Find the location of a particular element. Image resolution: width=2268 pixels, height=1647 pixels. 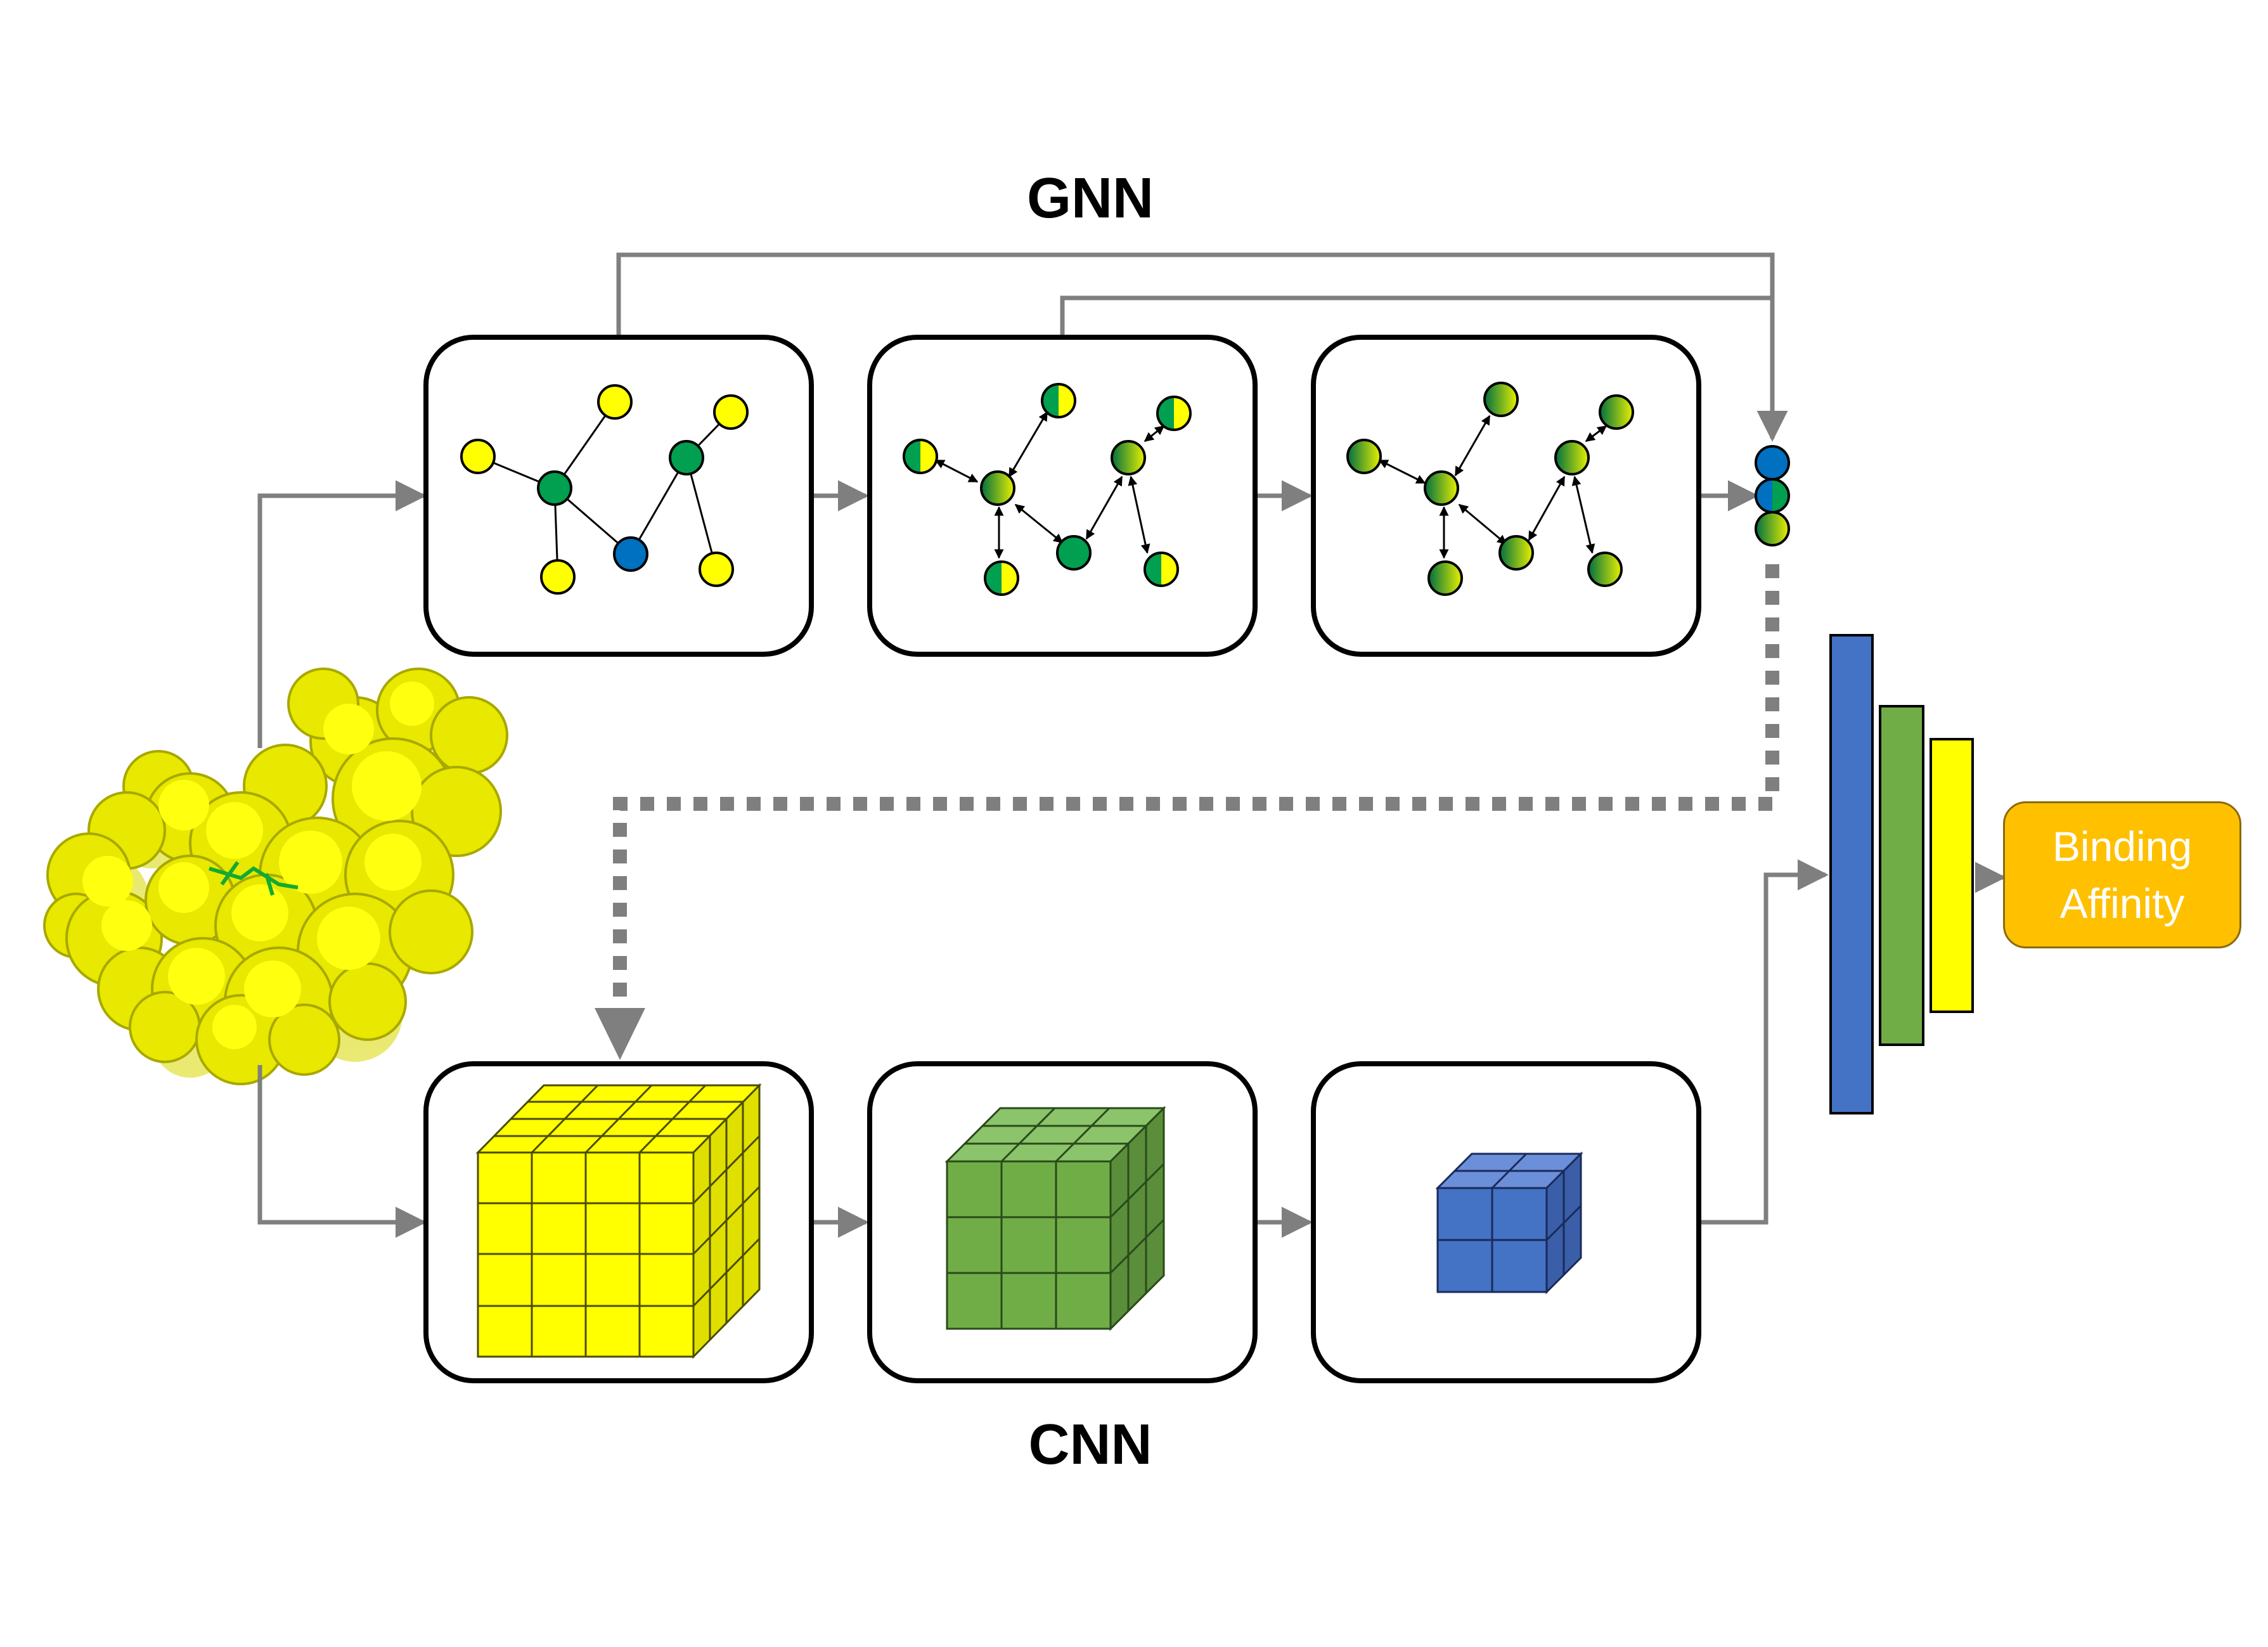

output-label-line1: Binding is located at coordinates (2122, 846).